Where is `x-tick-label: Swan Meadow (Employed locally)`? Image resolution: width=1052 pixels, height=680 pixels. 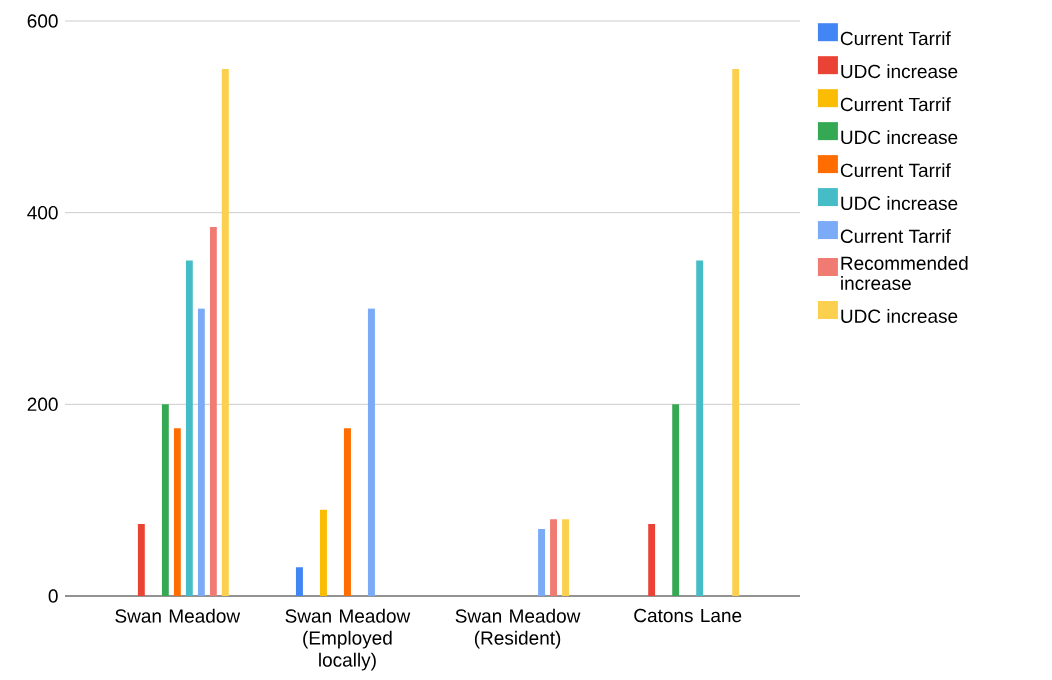
x-tick-label: Swan Meadow (Employed locally) is located at coordinates (348, 639).